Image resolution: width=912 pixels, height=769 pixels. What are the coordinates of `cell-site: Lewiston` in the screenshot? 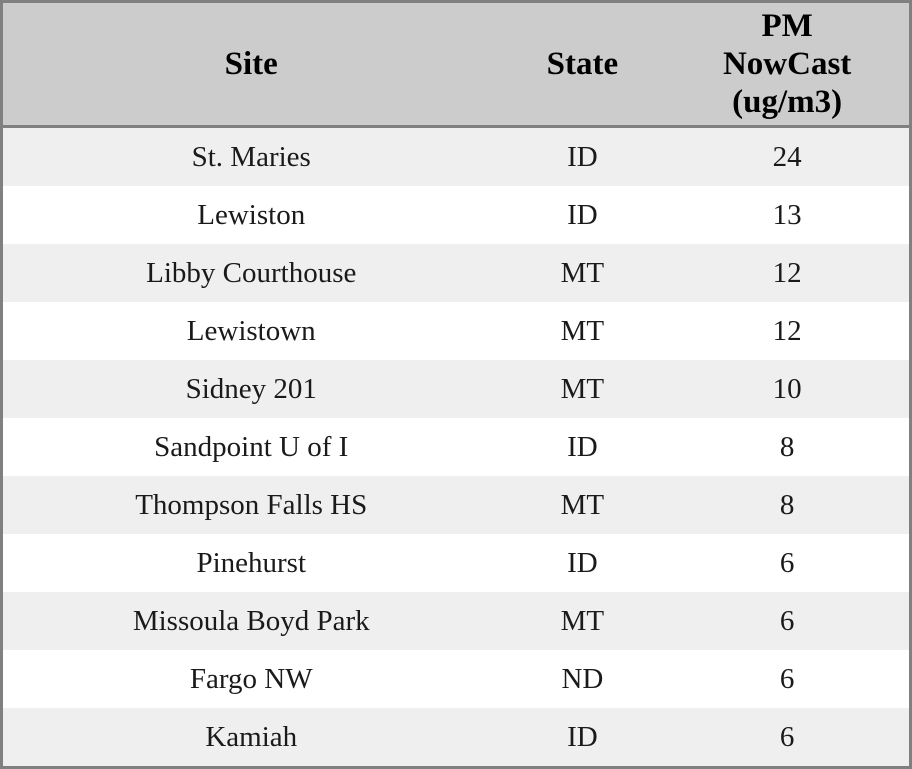 It's located at (251, 214).